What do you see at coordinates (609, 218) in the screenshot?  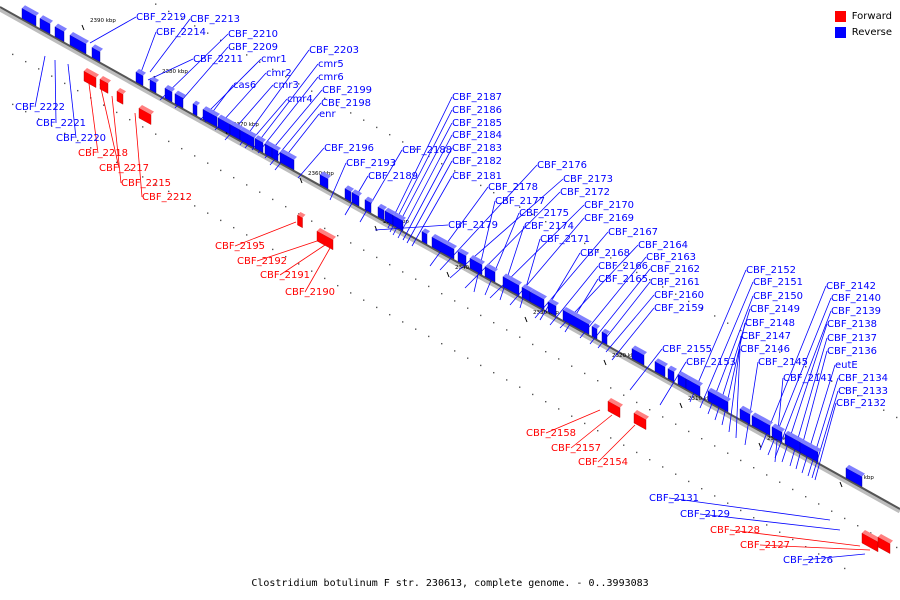 I see `gene-label: CBF_2169` at bounding box center [609, 218].